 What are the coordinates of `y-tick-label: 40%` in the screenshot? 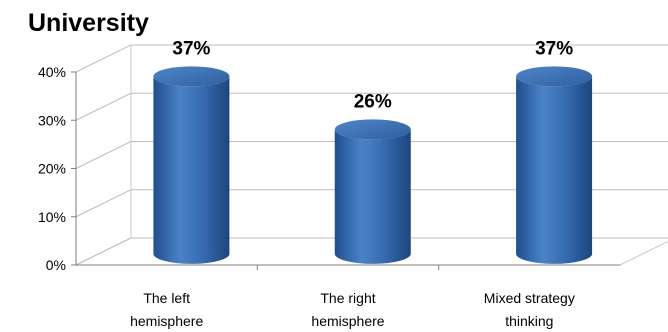 It's located at (52, 72).